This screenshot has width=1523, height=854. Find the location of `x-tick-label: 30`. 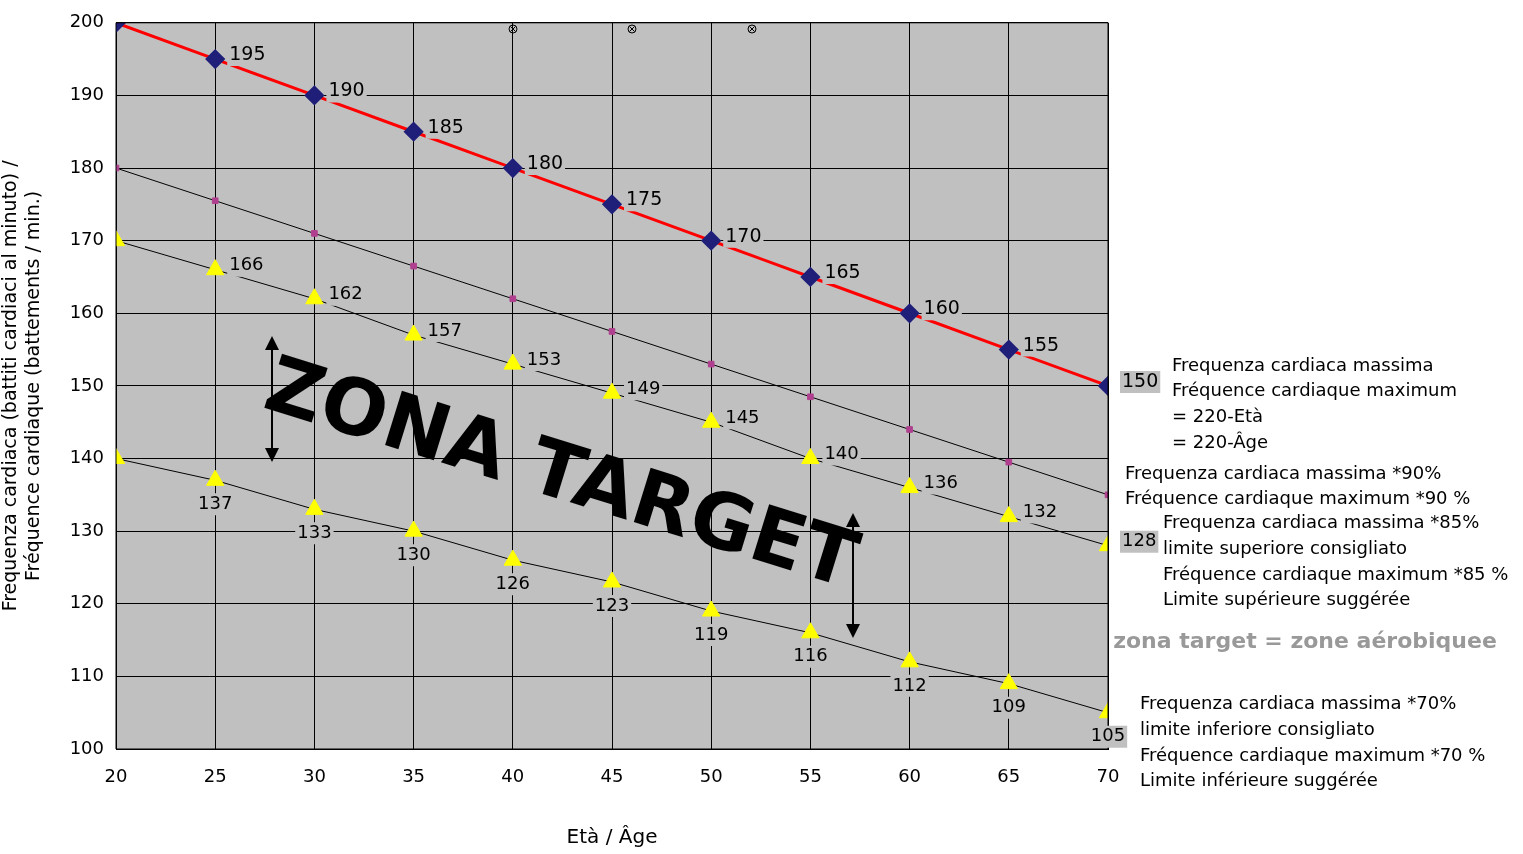

x-tick-label: 30 is located at coordinates (314, 776).